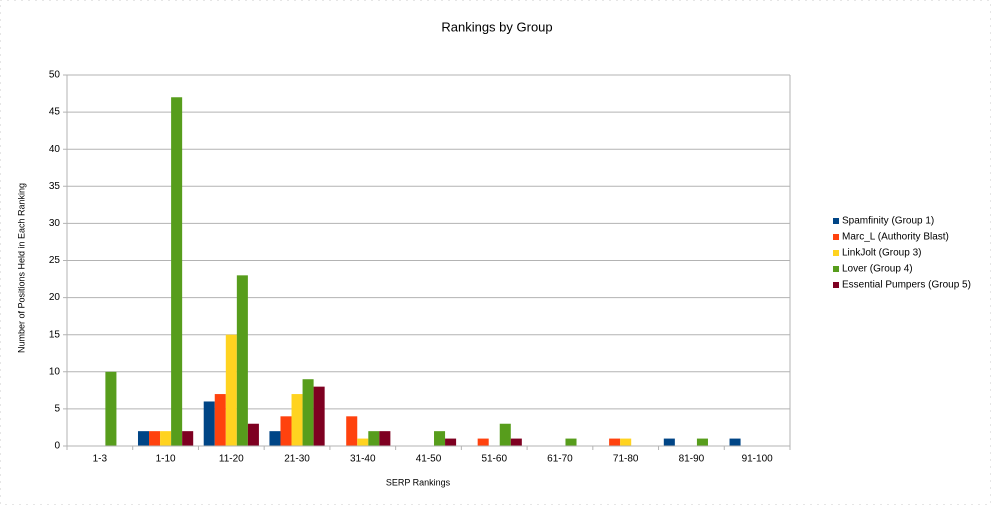 This screenshot has width=991, height=505. Describe the element at coordinates (626, 459) in the screenshot. I see `x-tick-label: 71-80` at that location.